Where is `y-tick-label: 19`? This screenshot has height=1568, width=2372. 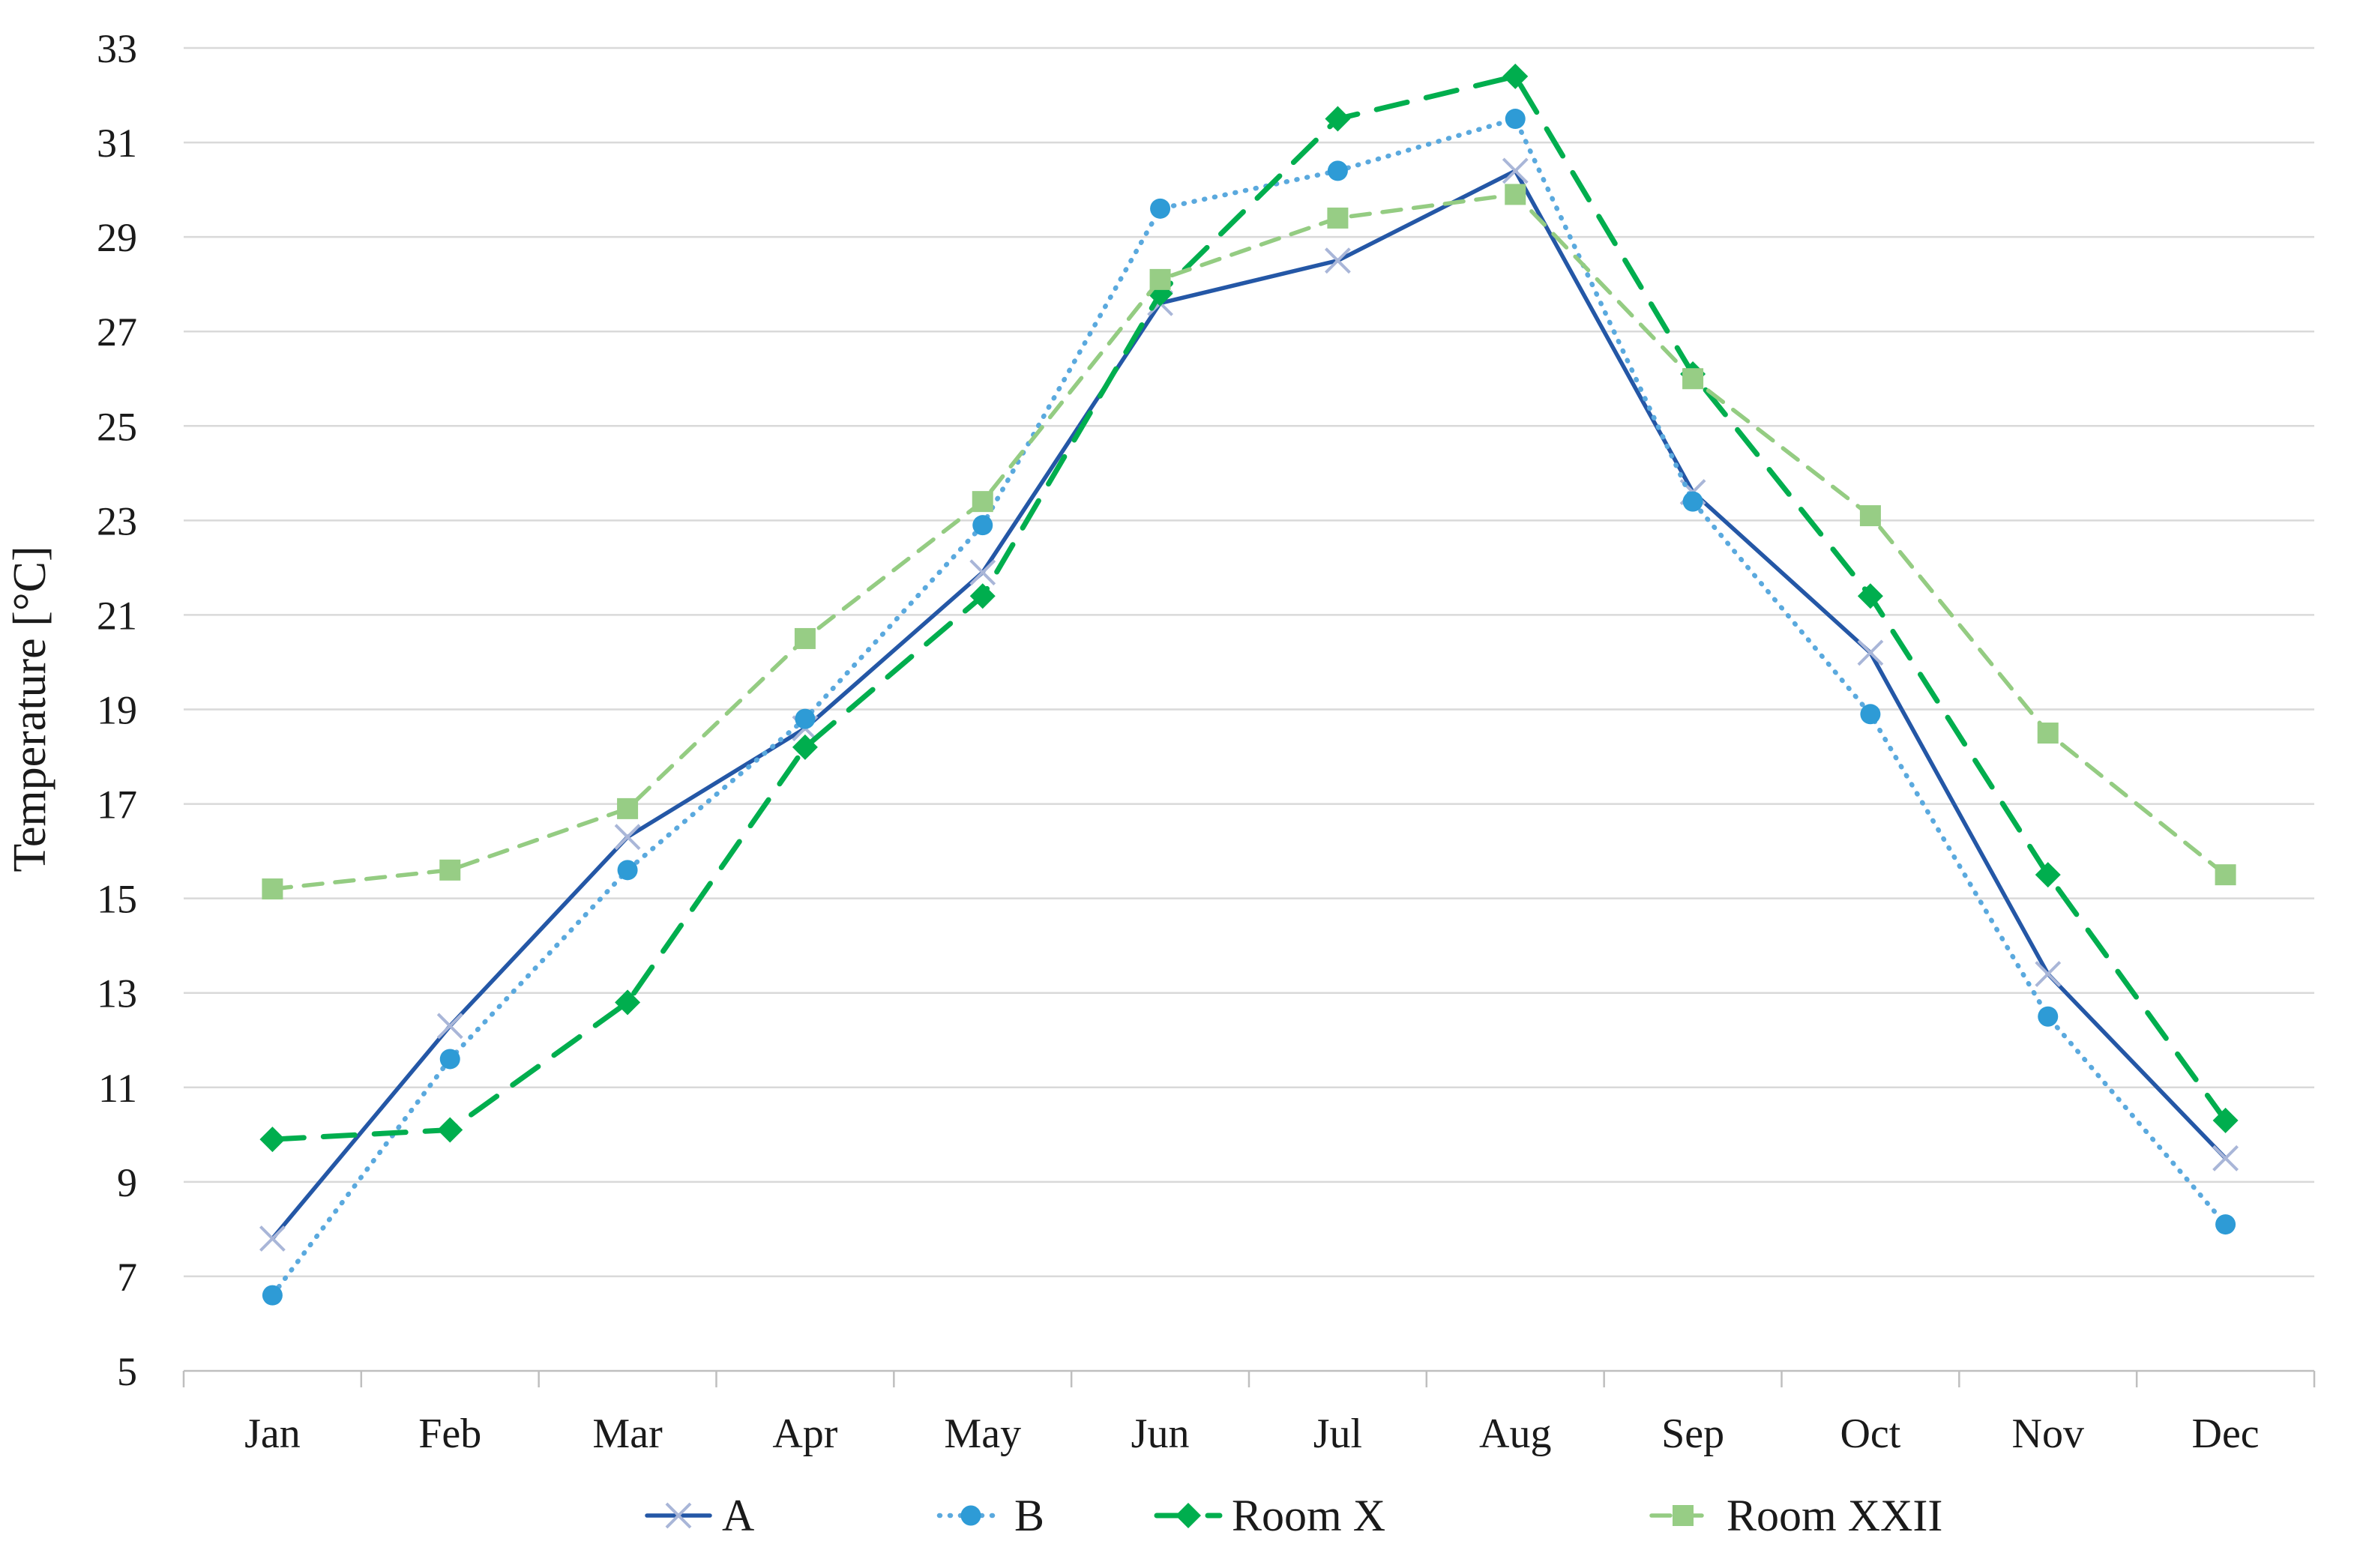 y-tick-label: 19 is located at coordinates (117, 710).